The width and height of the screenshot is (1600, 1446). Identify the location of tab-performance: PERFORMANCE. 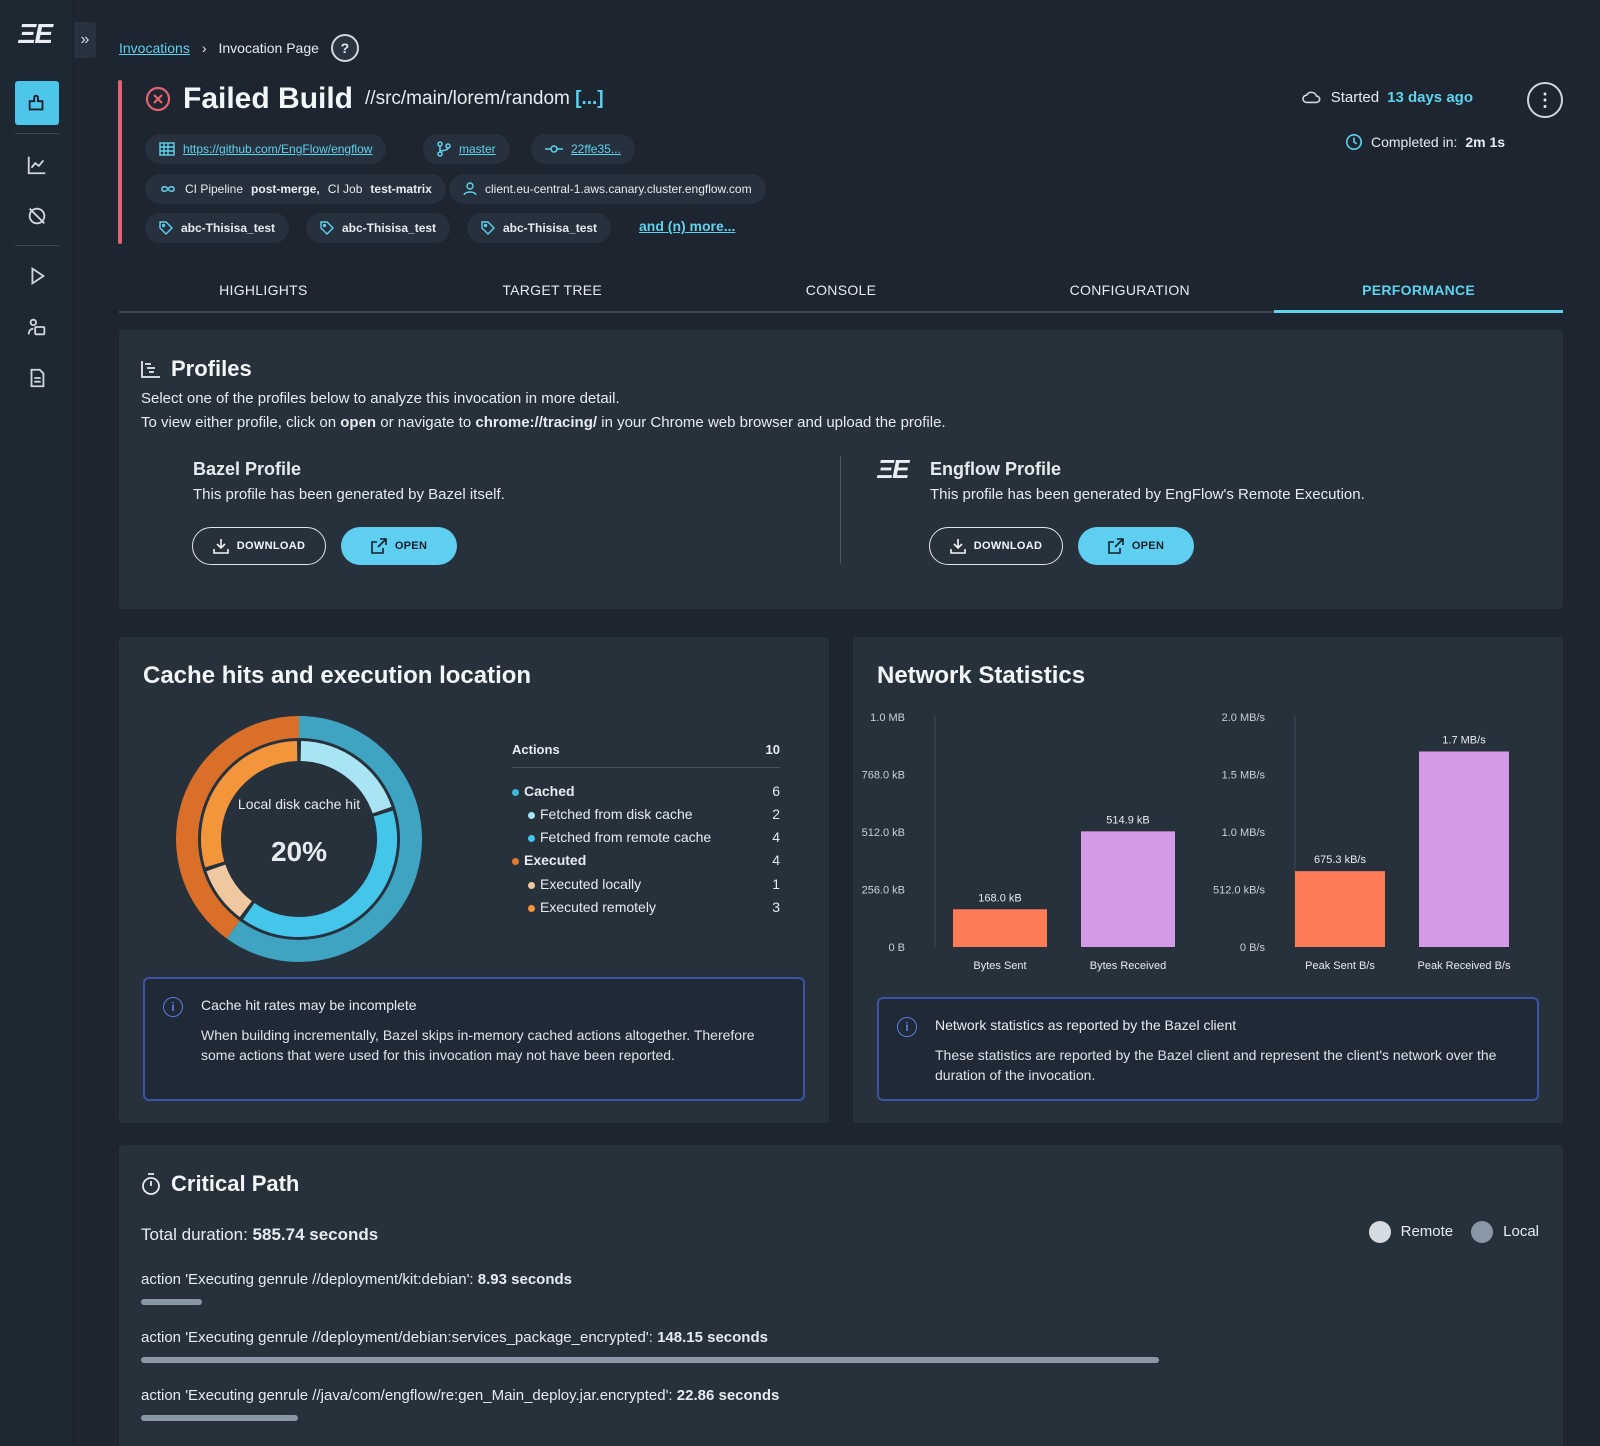
(1418, 290).